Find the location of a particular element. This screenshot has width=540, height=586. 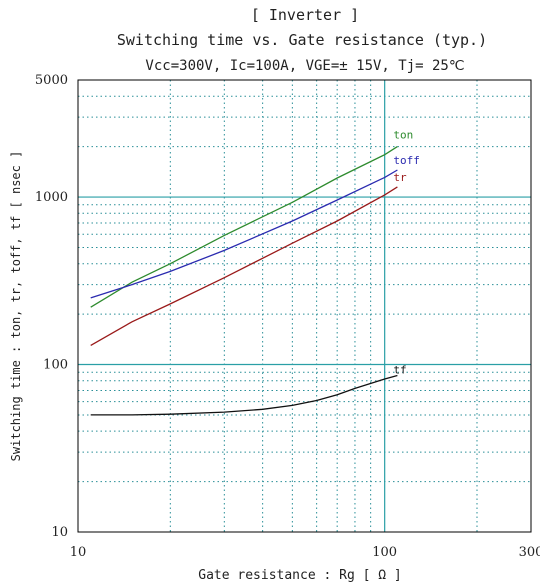

series-label-ton: ton is located at coordinates (403, 135).